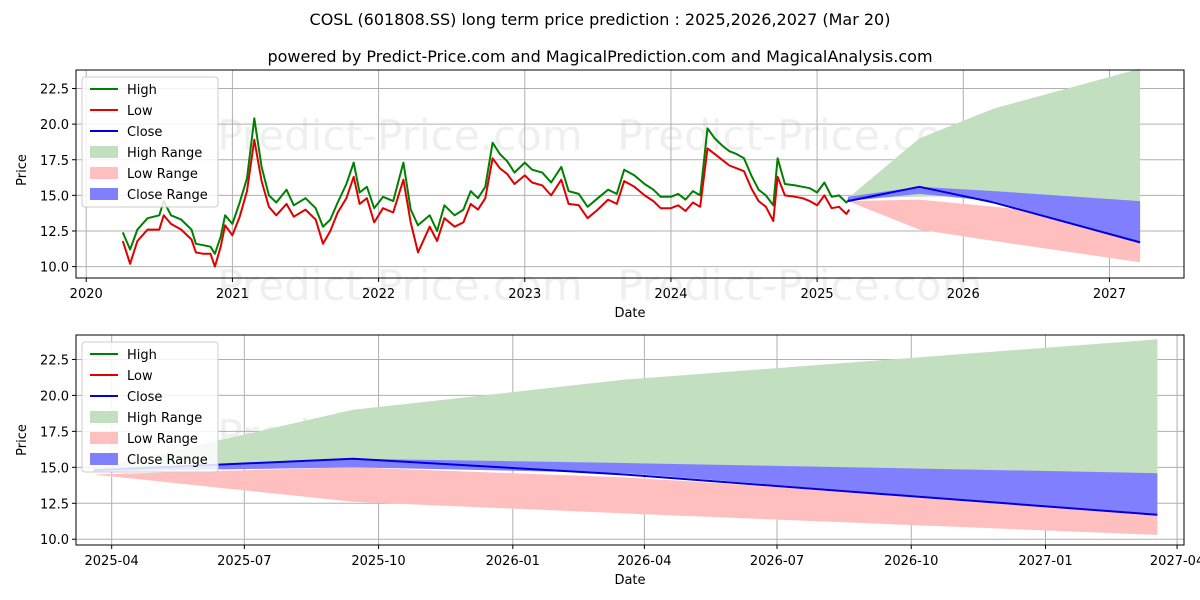 Image resolution: width=1200 pixels, height=600 pixels. Describe the element at coordinates (142, 355) in the screenshot. I see `panel2-legend-label-high: High` at that location.